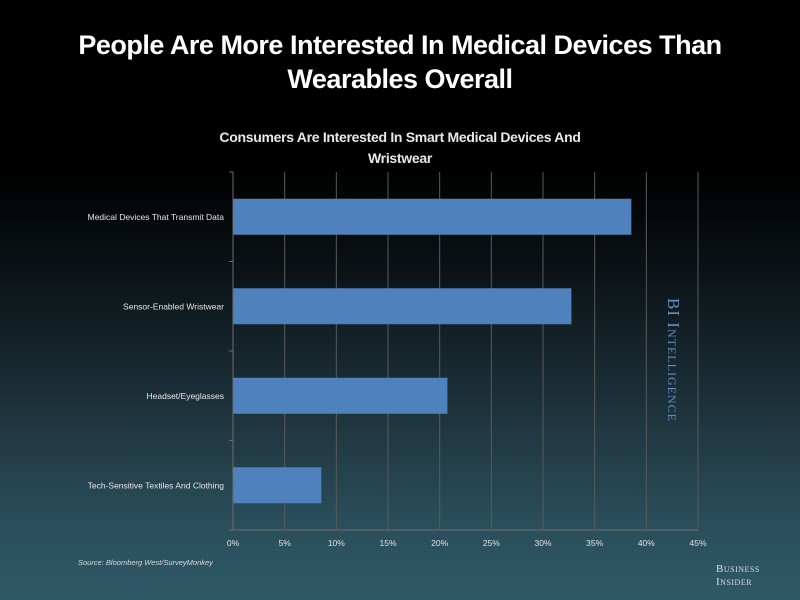 This screenshot has width=800, height=600. I want to click on x-tick-label: 10%, so click(336, 543).